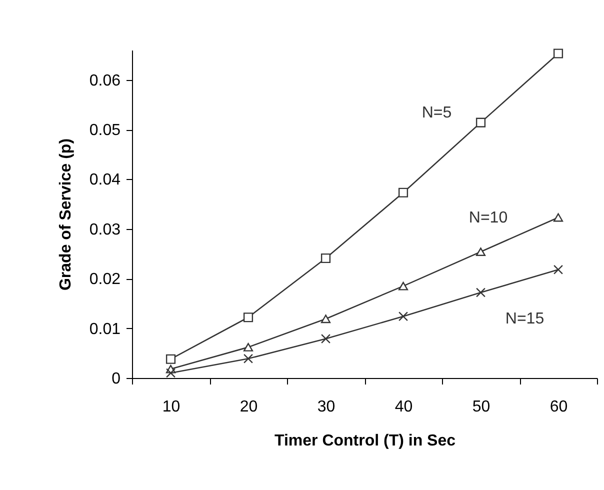 This screenshot has height=490, width=604. I want to click on x-tick-label: 30, so click(326, 407).